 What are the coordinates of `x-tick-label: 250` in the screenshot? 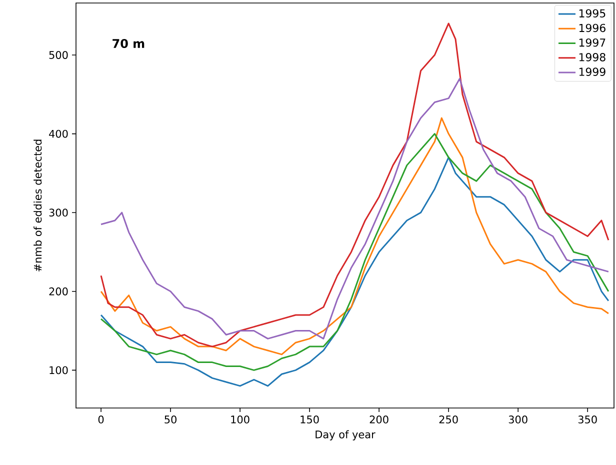 It's located at (448, 420).